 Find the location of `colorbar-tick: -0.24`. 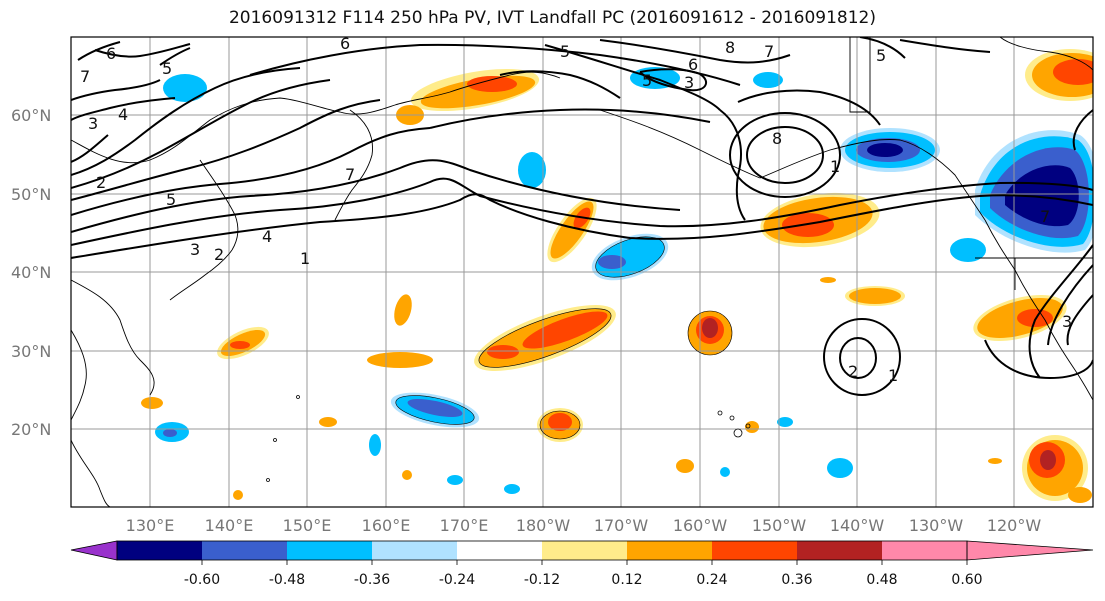

colorbar-tick: -0.24 is located at coordinates (457, 580).